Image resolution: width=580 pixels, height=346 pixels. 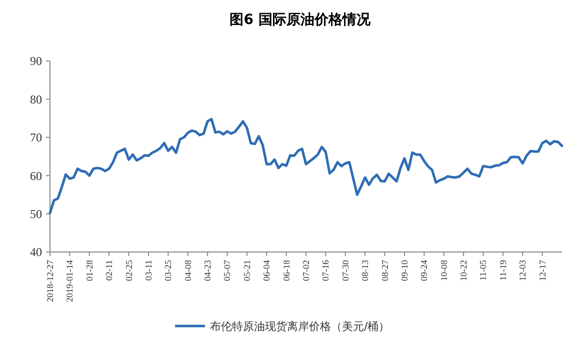 I want to click on x-tick-label: 04-23, so click(x=207, y=270).